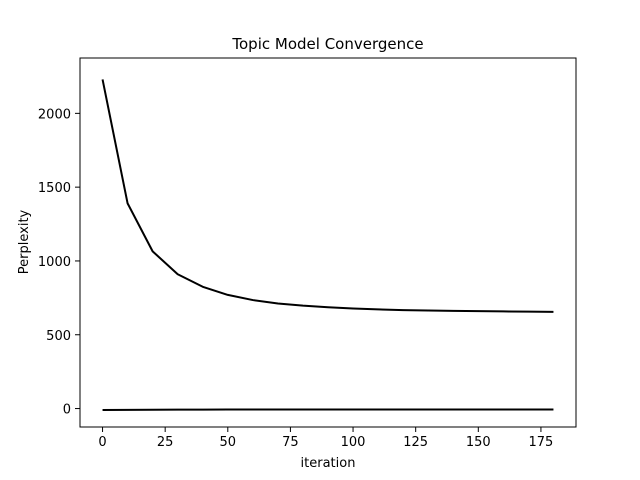 The width and height of the screenshot is (640, 480). Describe the element at coordinates (24, 241) in the screenshot. I see `y-axis-label: Perplexity` at that location.